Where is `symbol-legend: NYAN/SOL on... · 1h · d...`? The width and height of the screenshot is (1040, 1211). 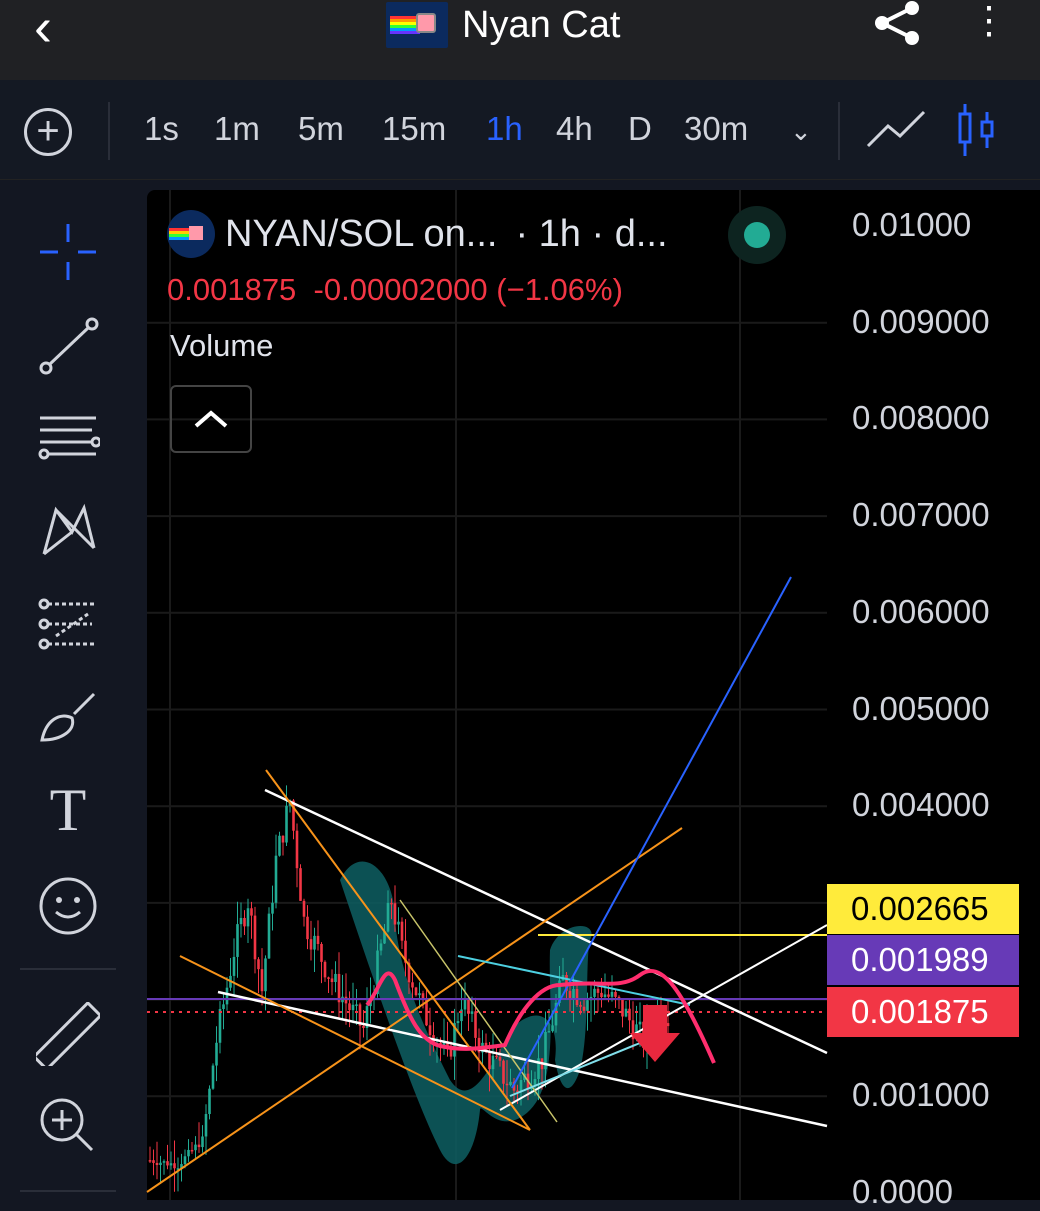
symbol-legend: NYAN/SOL on... · 1h · d... is located at coordinates (417, 234).